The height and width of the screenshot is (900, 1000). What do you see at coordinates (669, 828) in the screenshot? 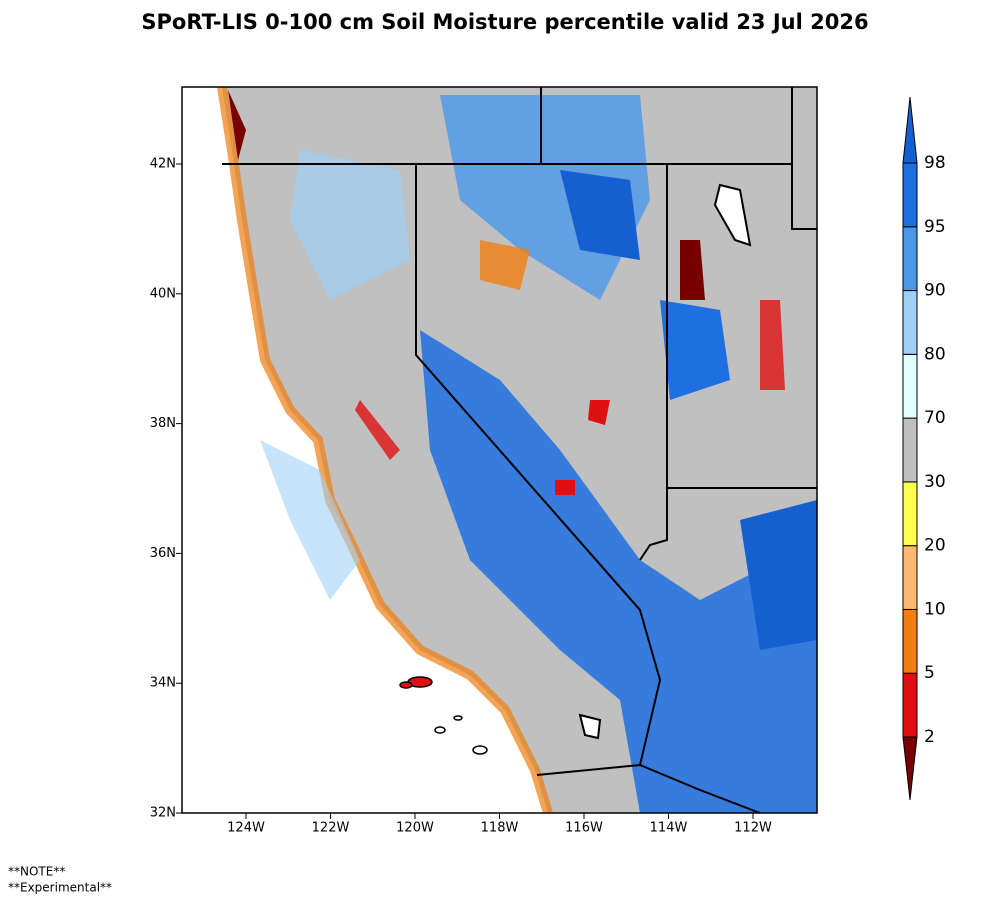
I see `lon-label: 114W` at bounding box center [669, 828].